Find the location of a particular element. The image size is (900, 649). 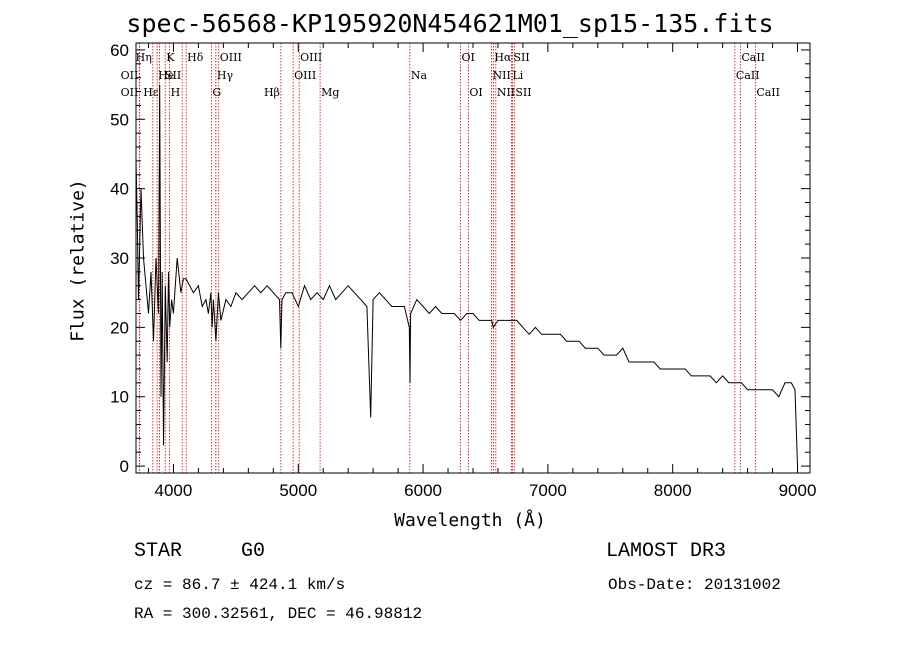

line-label: Li is located at coordinates (517, 75).